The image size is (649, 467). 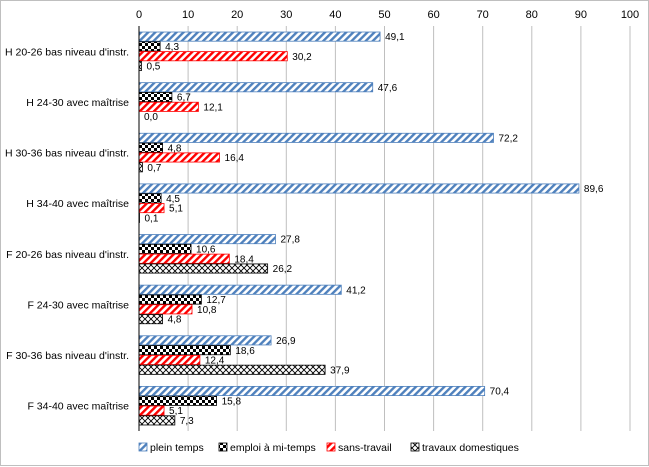 I want to click on category-label: H 20-26 bas niveau d'instr., so click(x=67, y=52).